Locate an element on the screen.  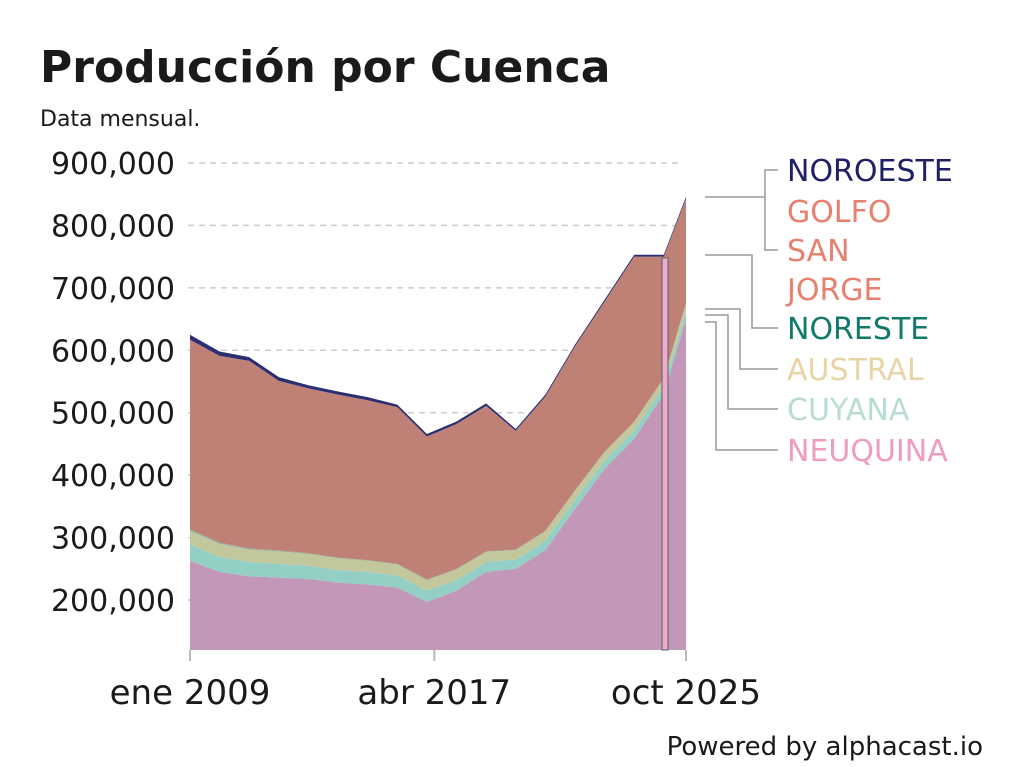
legend-label-cuyana: CUYANA is located at coordinates (848, 410).